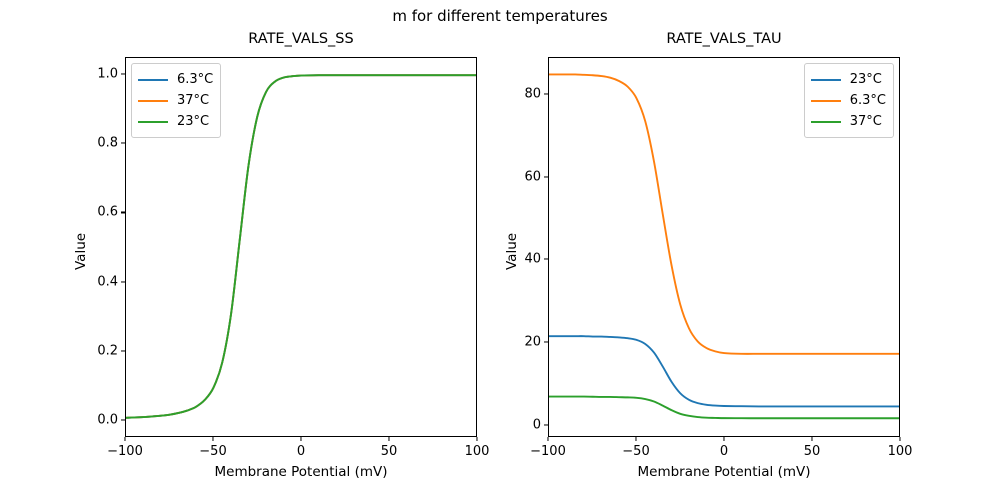  I want to click on ytick-label: 60, so click(532, 177).